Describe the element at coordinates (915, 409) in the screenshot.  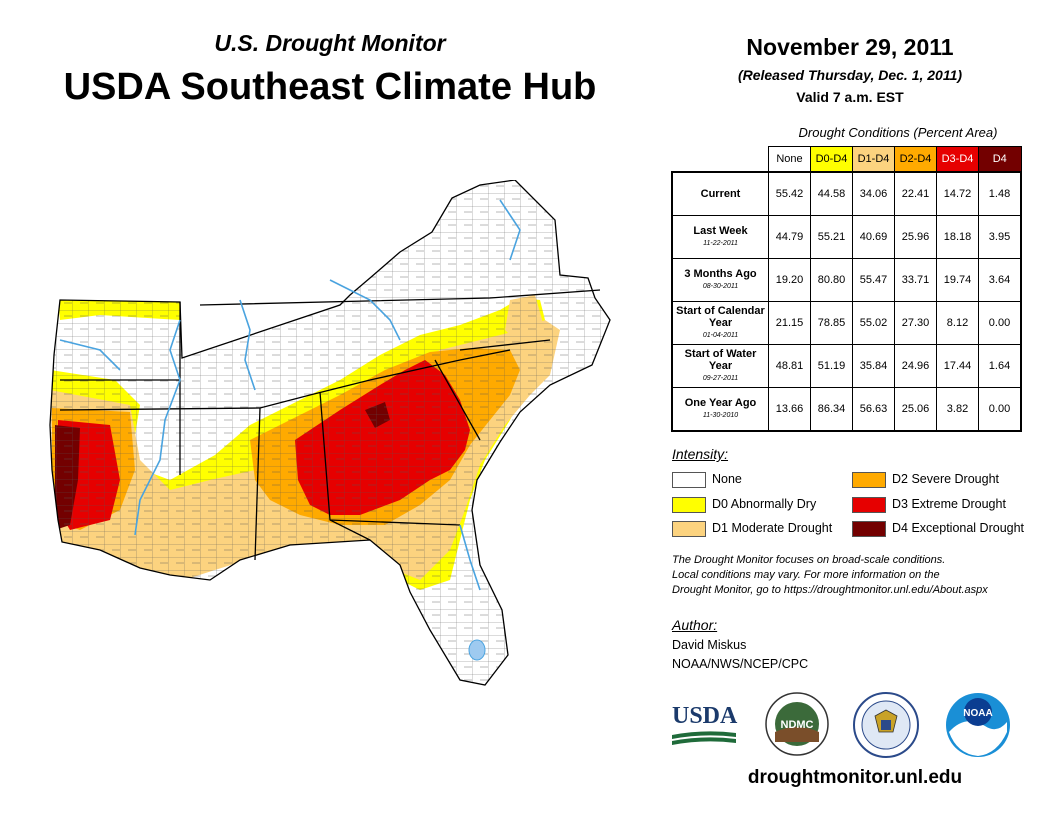
I see `cell: 25.06` at that location.